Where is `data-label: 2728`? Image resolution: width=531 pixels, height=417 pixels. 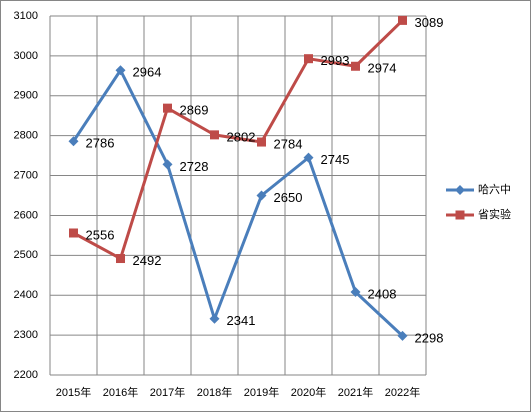
data-label: 2728 is located at coordinates (194, 166).